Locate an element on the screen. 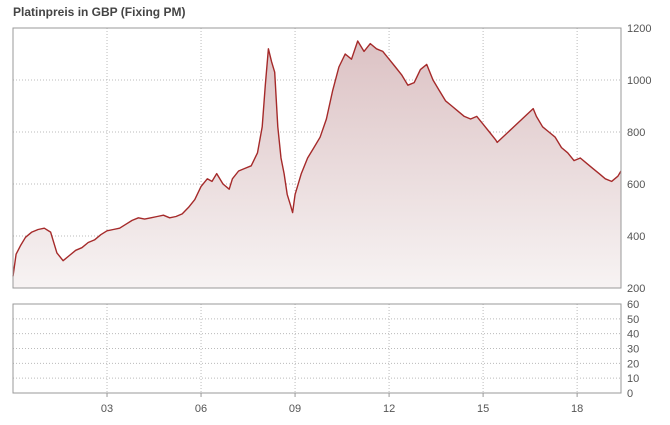 This screenshot has width=670, height=425. y-tick-label-main: 1000 is located at coordinates (639, 81).